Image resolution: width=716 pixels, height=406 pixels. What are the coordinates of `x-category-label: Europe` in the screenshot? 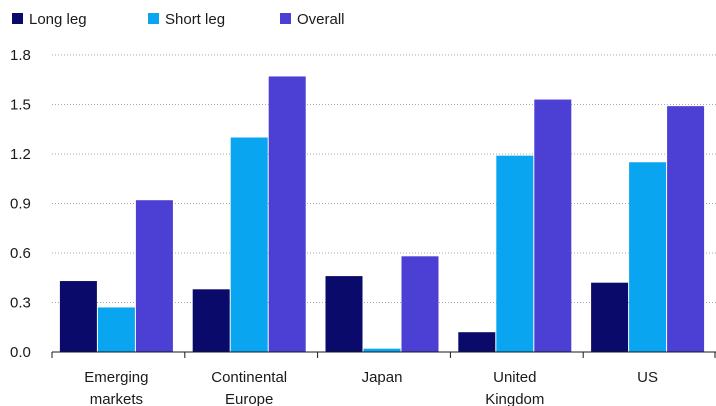 It's located at (249, 398).